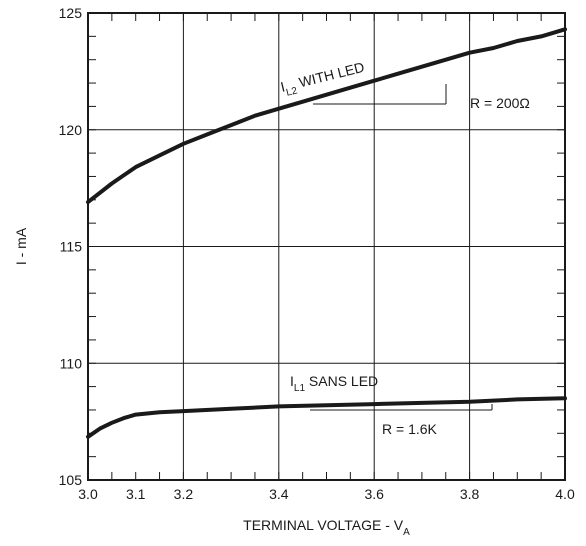 Image resolution: width=586 pixels, height=546 pixels. I want to click on series-label-il1-sans-led: IL1 SANS LED, so click(334, 383).